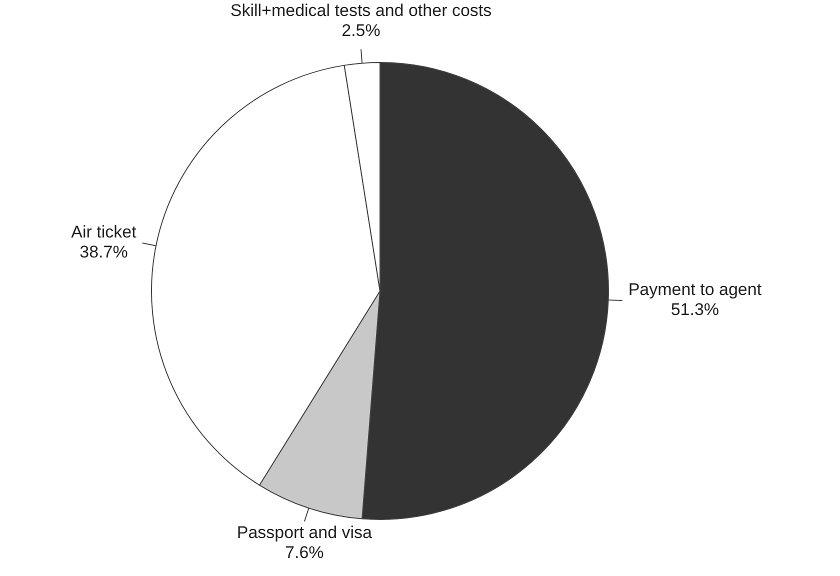 This screenshot has width=840, height=576. What do you see at coordinates (361, 30) in the screenshot?
I see `data-label: 2.5%` at bounding box center [361, 30].